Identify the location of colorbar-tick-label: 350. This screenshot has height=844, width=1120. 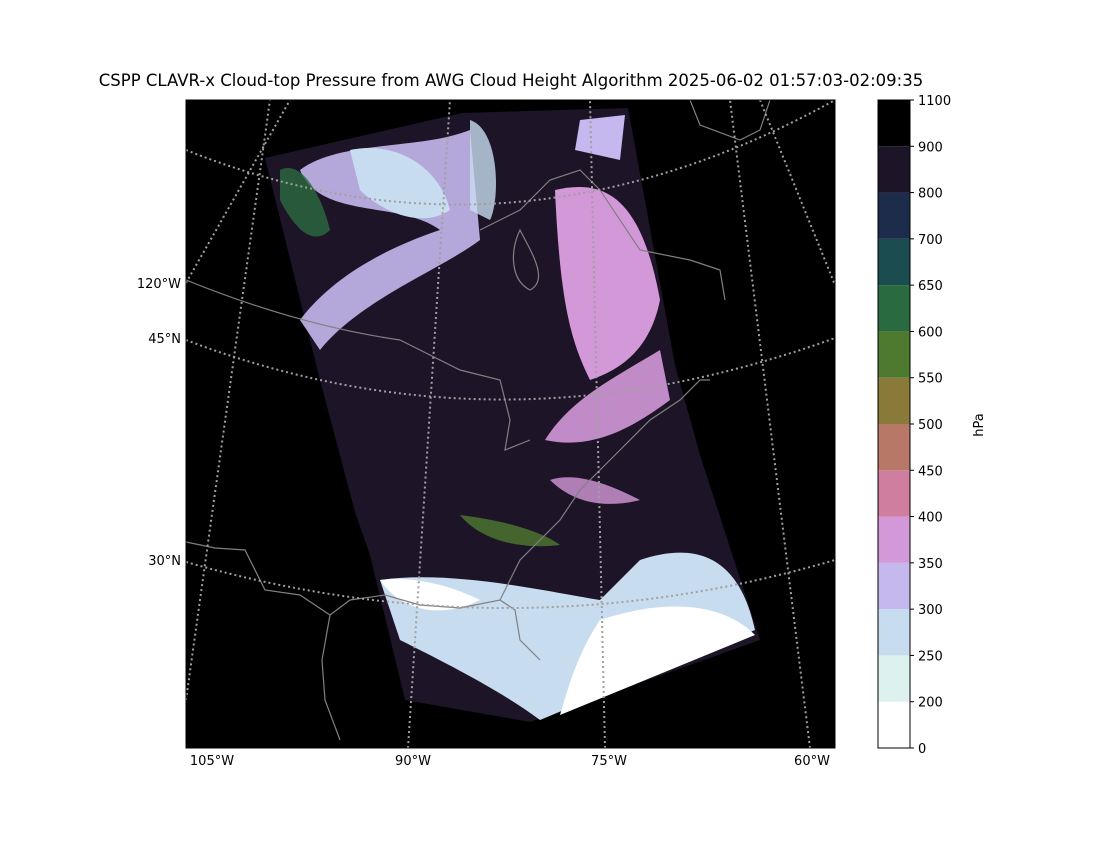
(930, 564).